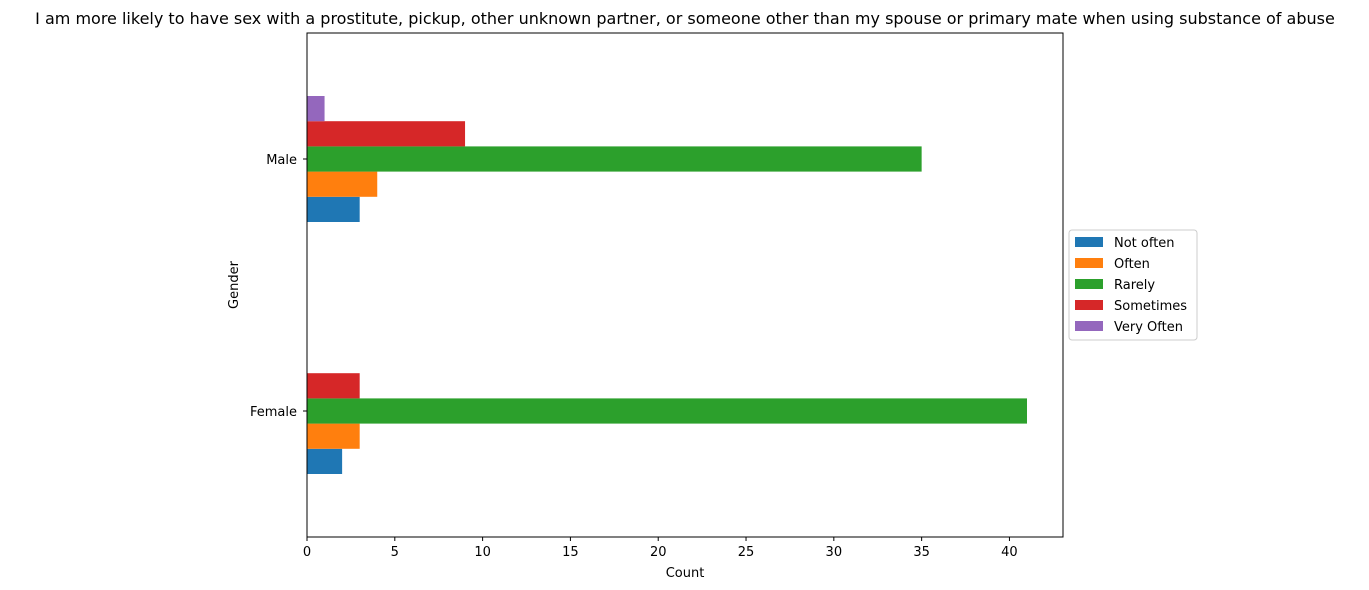 Image resolution: width=1369 pixels, height=590 pixels. Describe the element at coordinates (667, 411) in the screenshot. I see `bar-female-rarely` at that location.